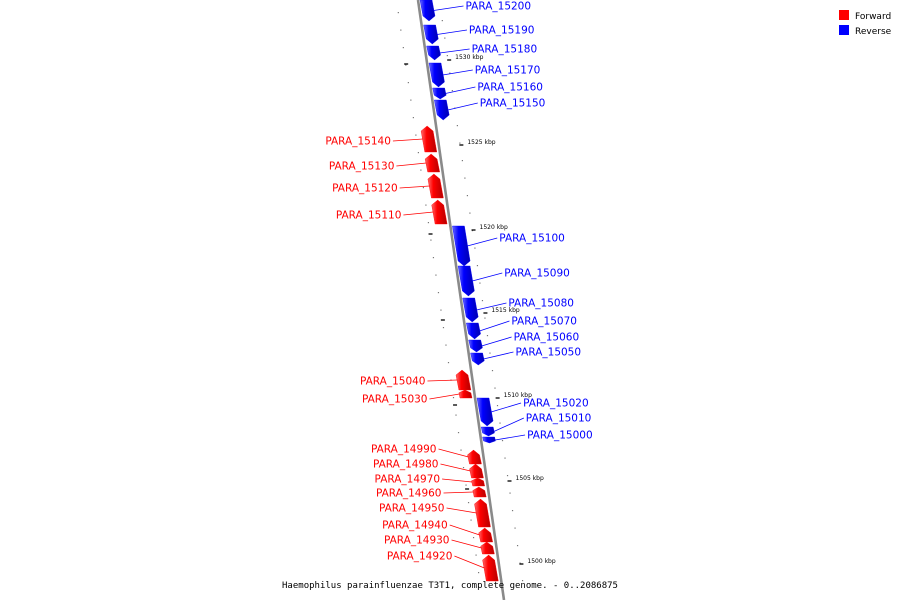  Describe the element at coordinates (544, 322) in the screenshot. I see `gene-label: PARA_15070` at that location.